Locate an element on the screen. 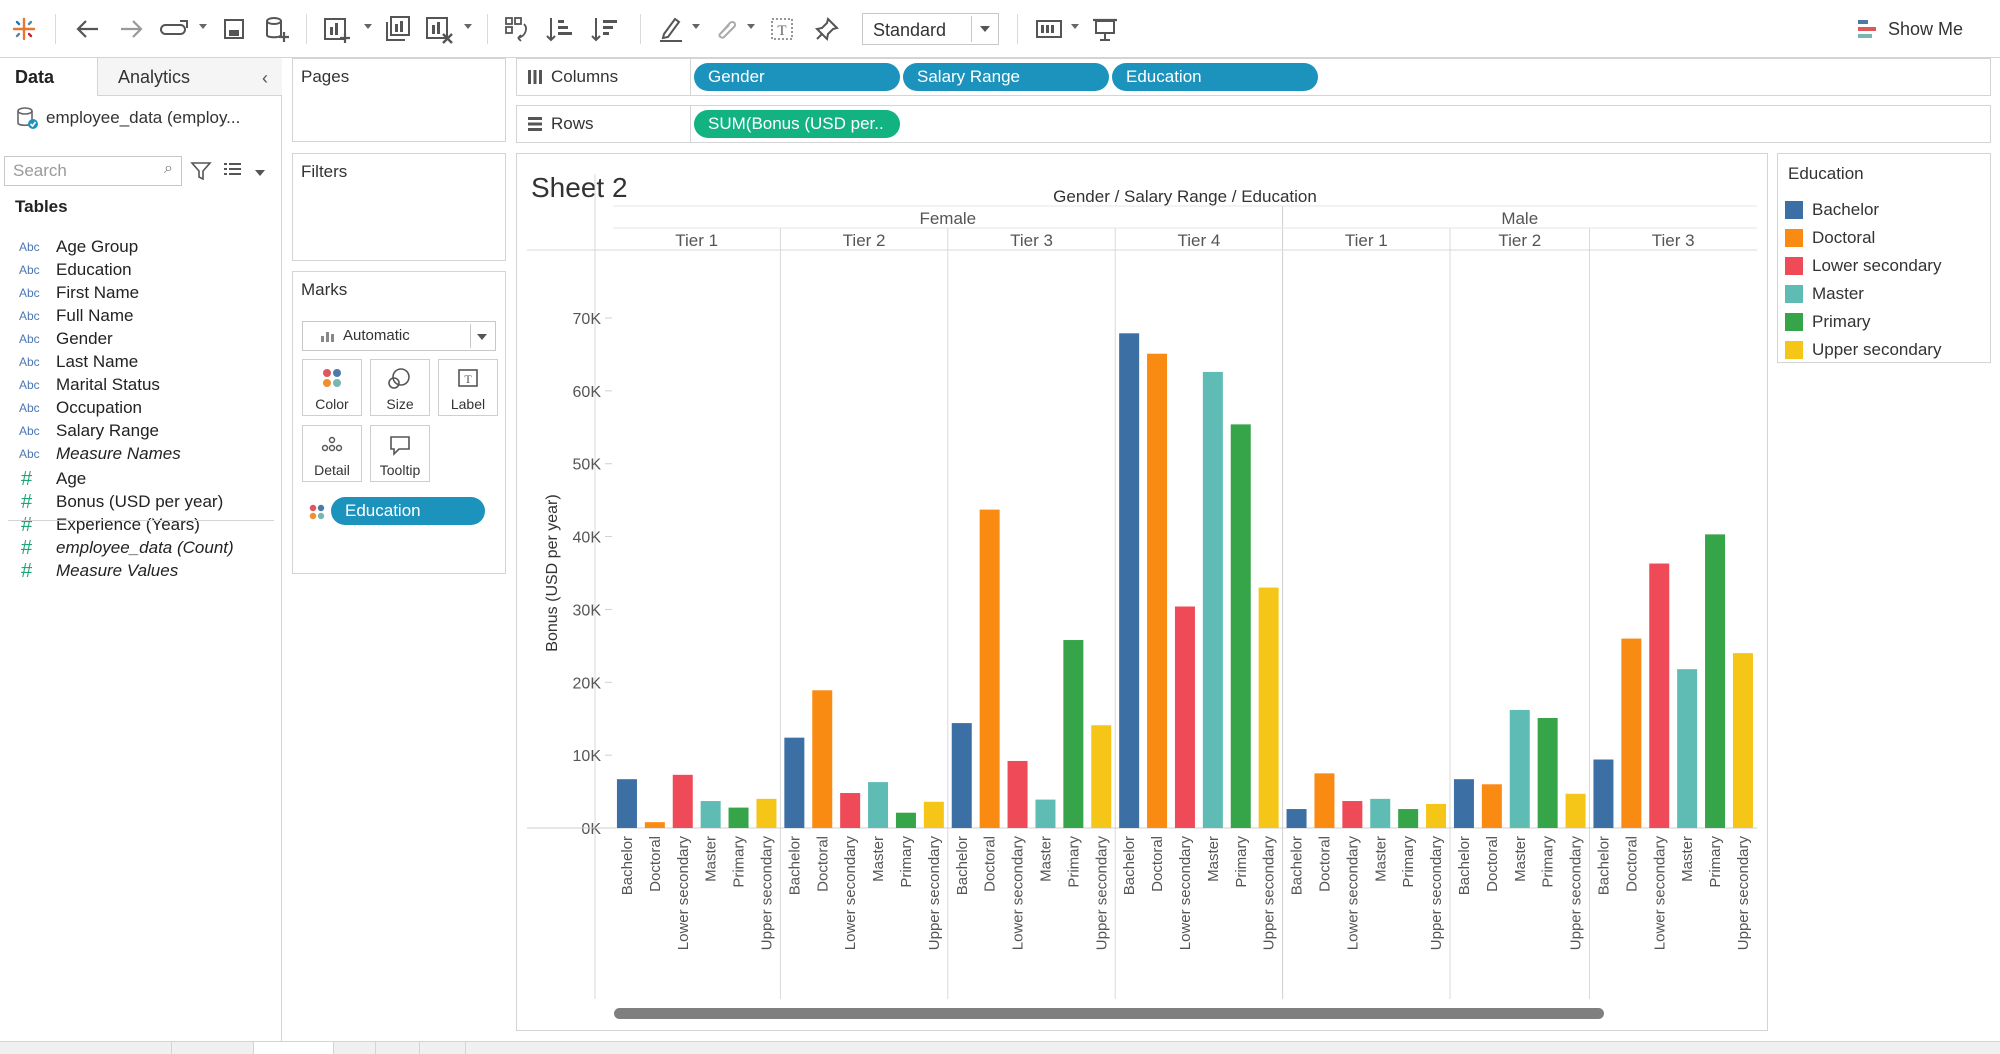  data-source-redirect-icon is located at coordinates (175, 29).